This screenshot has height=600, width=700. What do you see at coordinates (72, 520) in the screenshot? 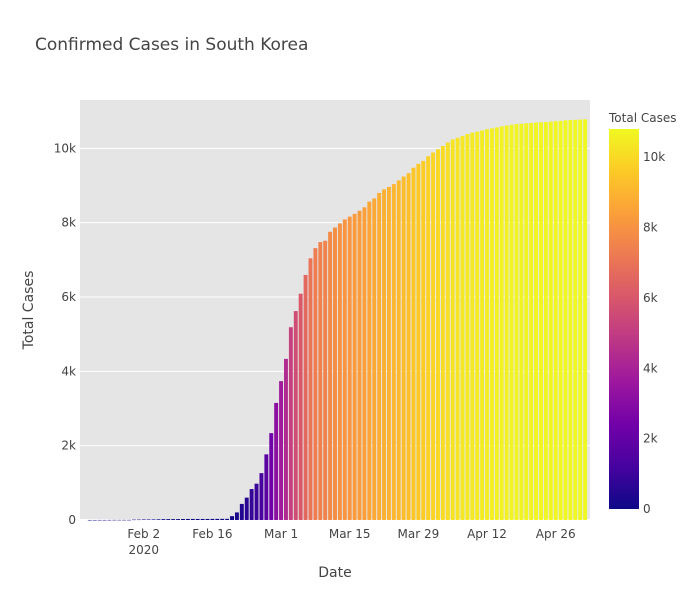
I see `y-tick-label: 0` at bounding box center [72, 520].